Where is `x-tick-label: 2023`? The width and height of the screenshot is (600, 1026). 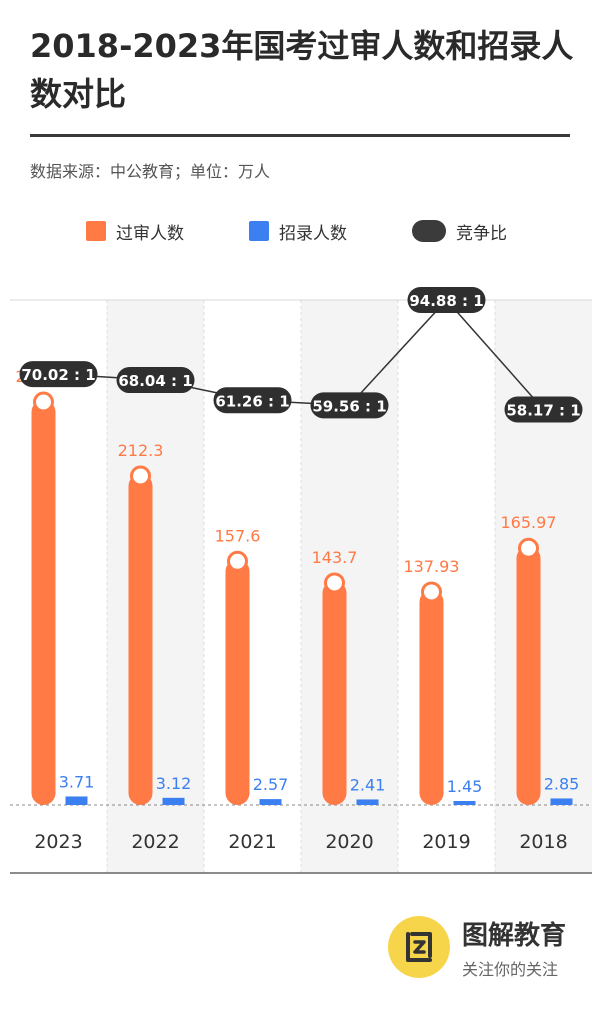
x-tick-label: 2023 is located at coordinates (58, 842).